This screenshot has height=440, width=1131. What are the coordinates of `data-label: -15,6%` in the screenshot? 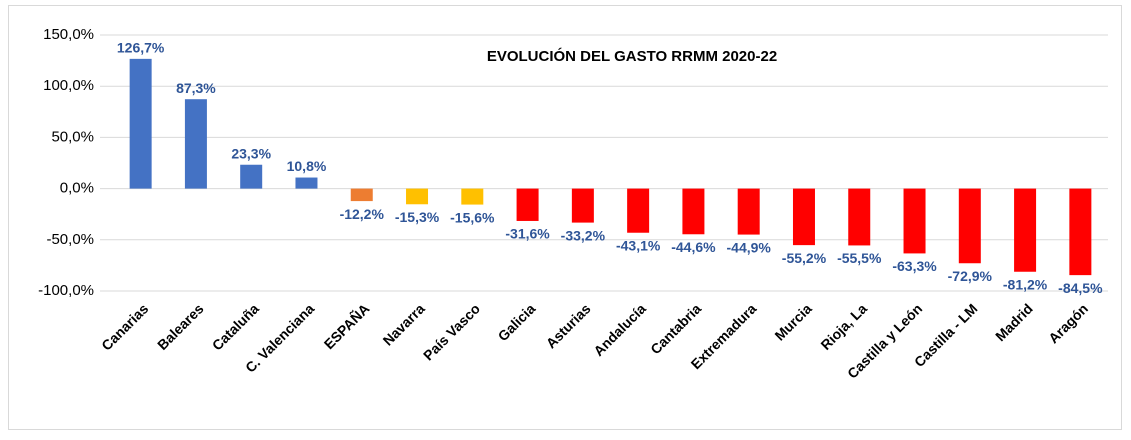 It's located at (472, 217).